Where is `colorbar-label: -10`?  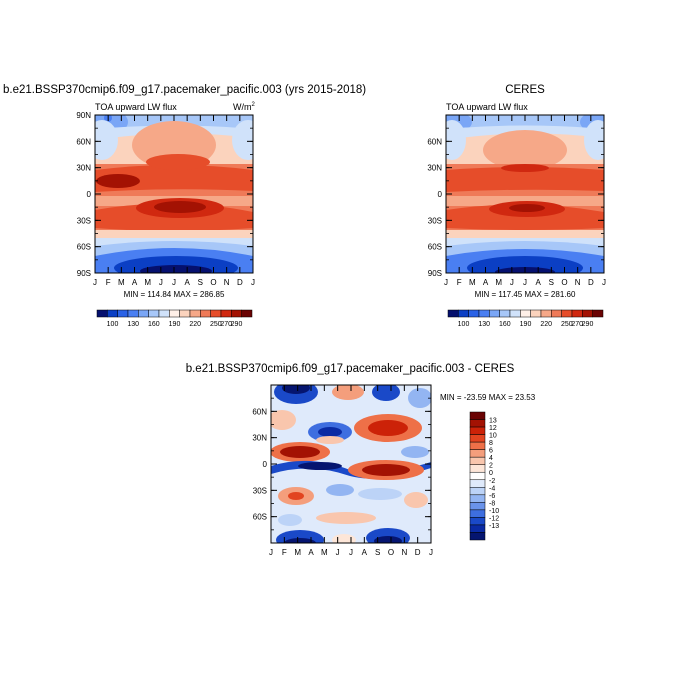
colorbar-label: -10 is located at coordinates (494, 511).